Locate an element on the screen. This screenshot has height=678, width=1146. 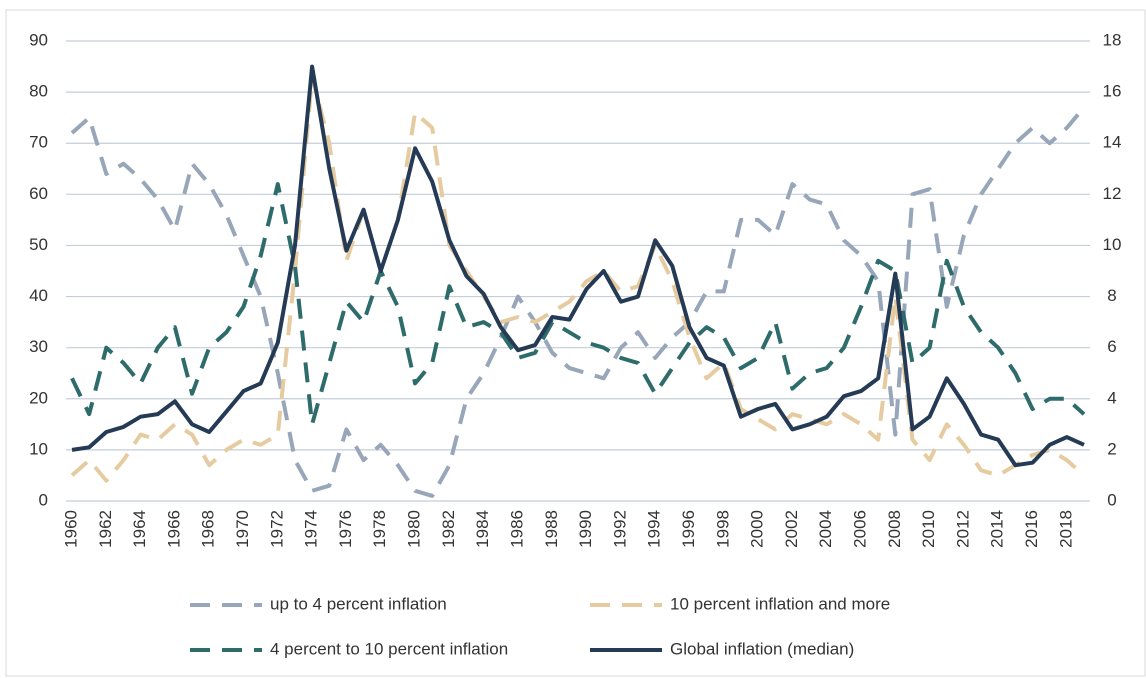
x-tick-label: 1976 is located at coordinates (345, 529).